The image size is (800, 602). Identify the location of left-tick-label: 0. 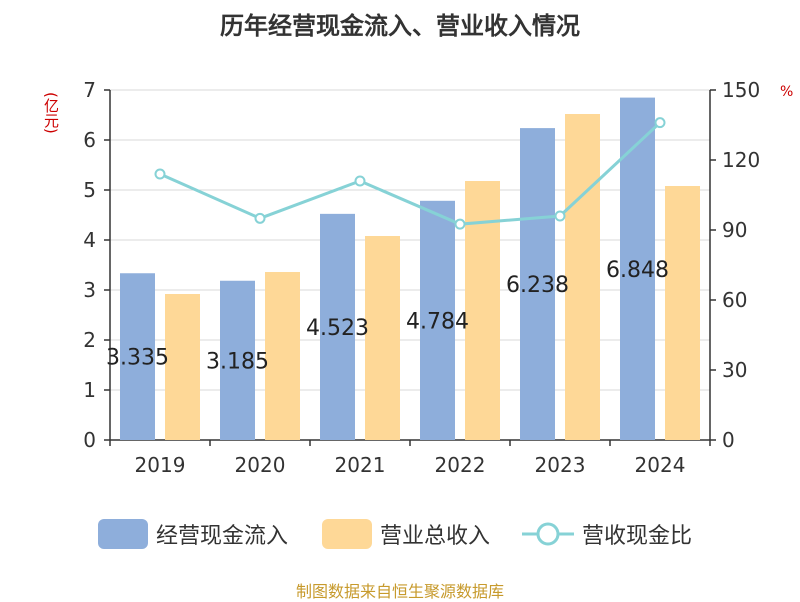
(89, 440).